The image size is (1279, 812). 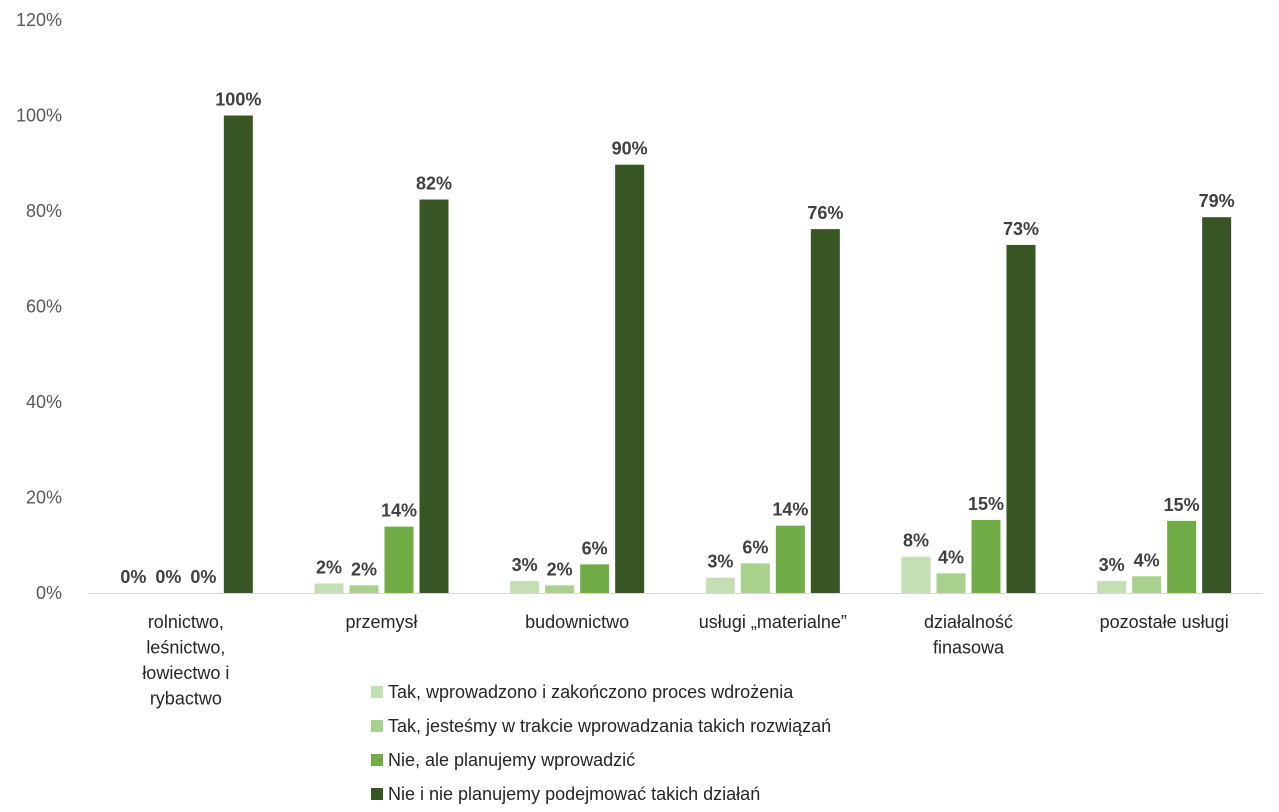 What do you see at coordinates (1021, 229) in the screenshot?
I see `data-label: 73%` at bounding box center [1021, 229].